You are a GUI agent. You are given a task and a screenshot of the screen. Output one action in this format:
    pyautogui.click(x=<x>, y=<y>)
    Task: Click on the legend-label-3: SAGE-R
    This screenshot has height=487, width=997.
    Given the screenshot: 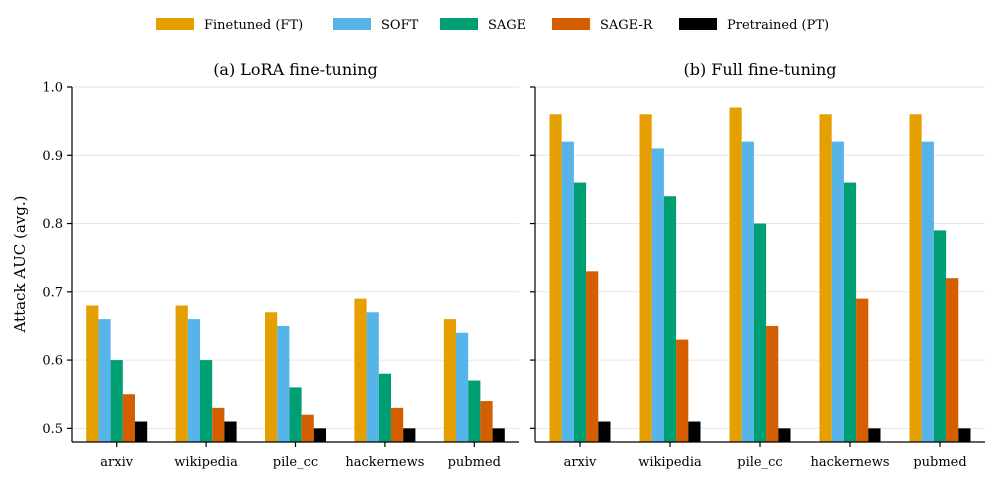 What is the action you would take?
    pyautogui.click(x=627, y=25)
    